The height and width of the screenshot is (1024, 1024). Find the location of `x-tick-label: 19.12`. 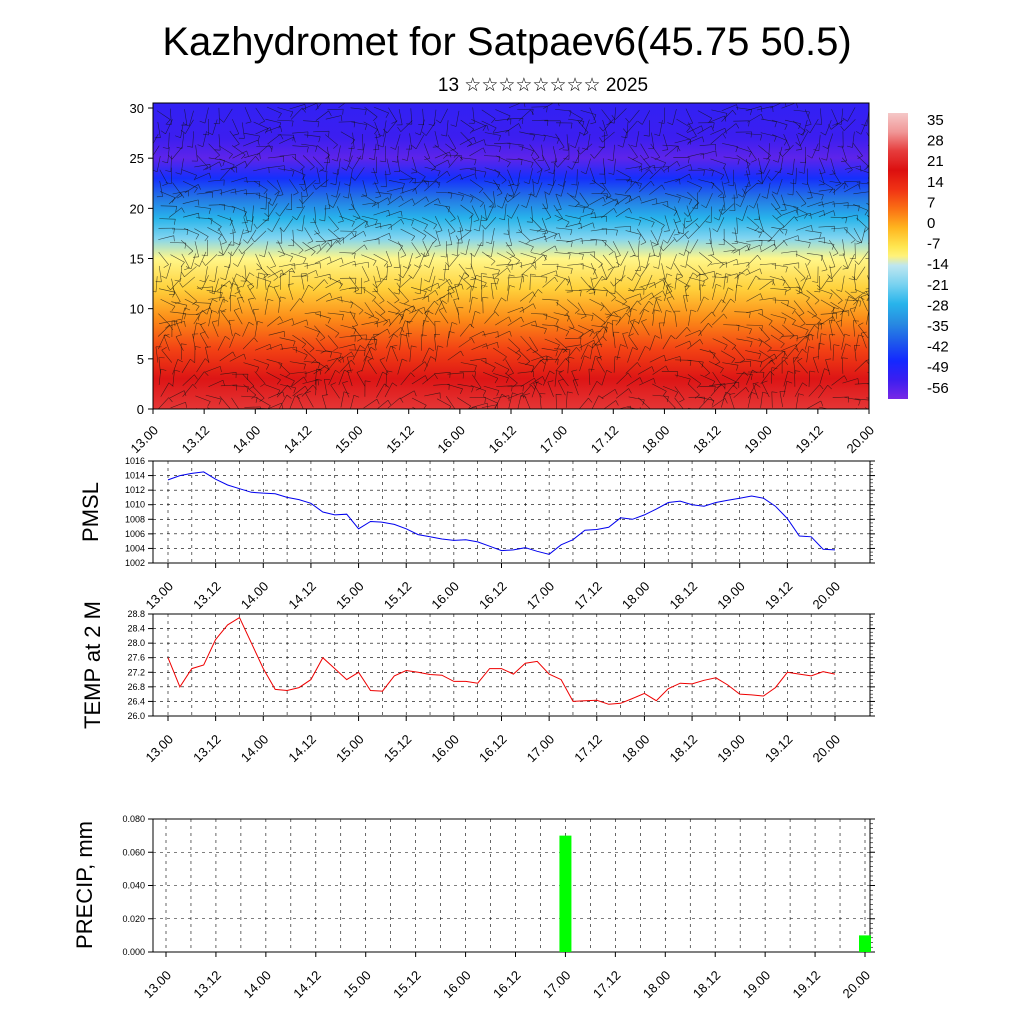

x-tick-label: 19.12 is located at coordinates (809, 440).